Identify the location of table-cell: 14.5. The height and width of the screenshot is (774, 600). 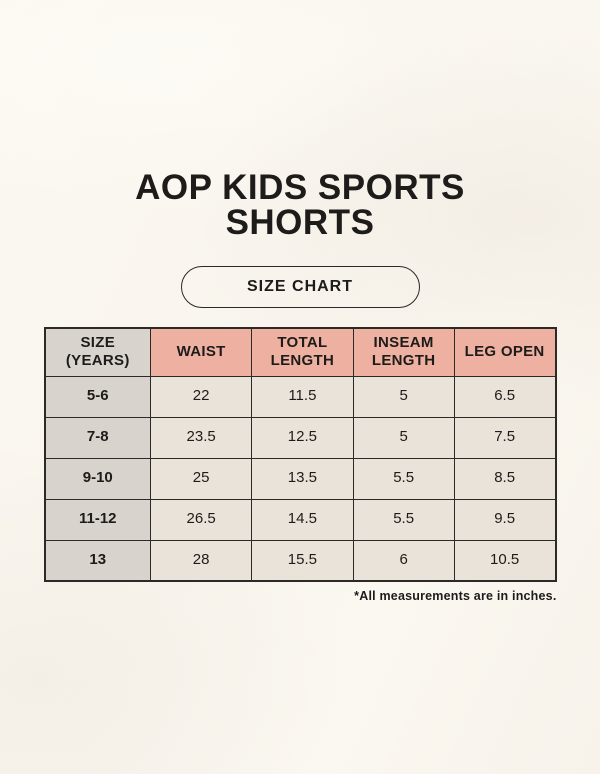
(302, 519).